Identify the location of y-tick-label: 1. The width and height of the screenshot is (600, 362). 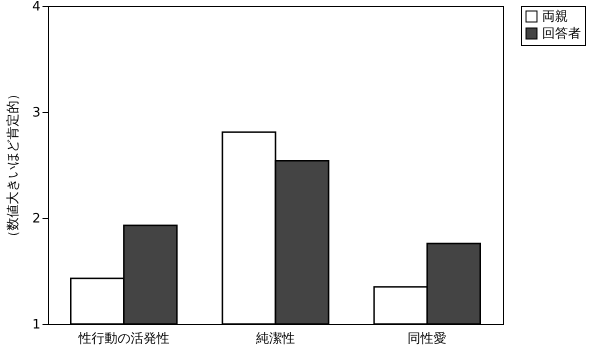
(36, 325).